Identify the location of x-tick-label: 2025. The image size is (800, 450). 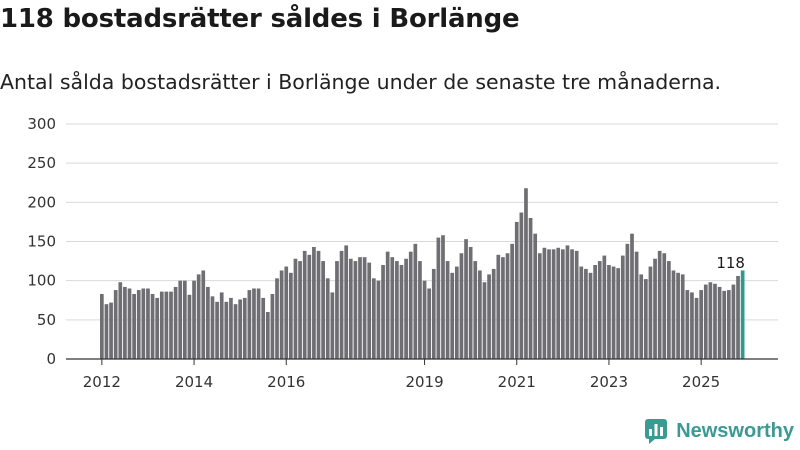
(701, 382).